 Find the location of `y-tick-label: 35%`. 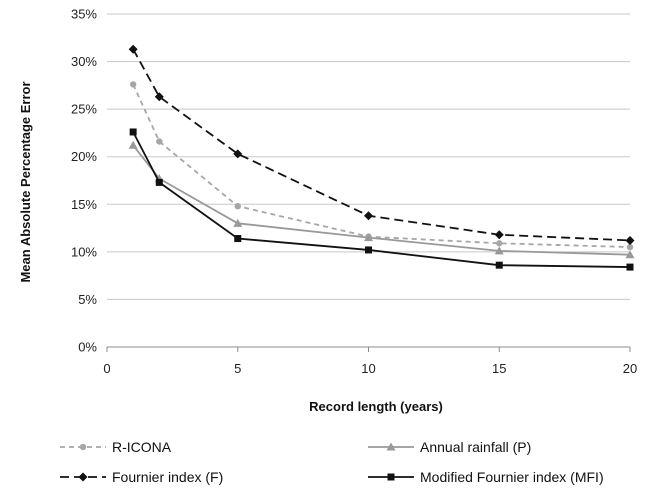

y-tick-label: 35% is located at coordinates (84, 14).